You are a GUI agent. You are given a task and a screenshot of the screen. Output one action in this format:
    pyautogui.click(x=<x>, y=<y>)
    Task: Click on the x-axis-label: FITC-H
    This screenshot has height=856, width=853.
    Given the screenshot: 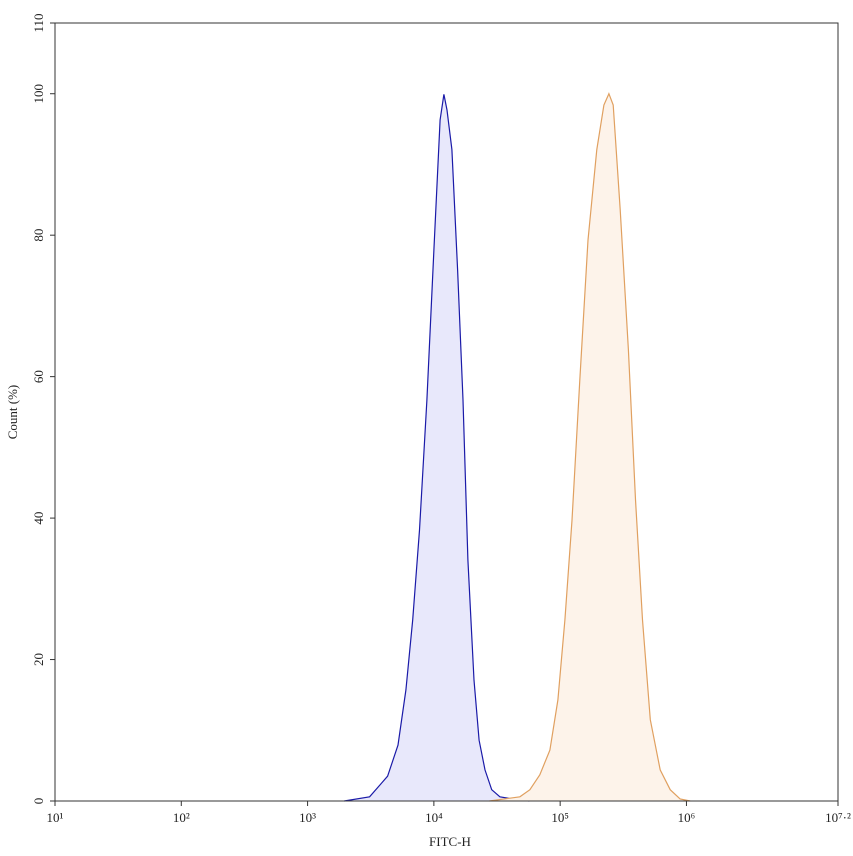 What is the action you would take?
    pyautogui.click(x=450, y=841)
    